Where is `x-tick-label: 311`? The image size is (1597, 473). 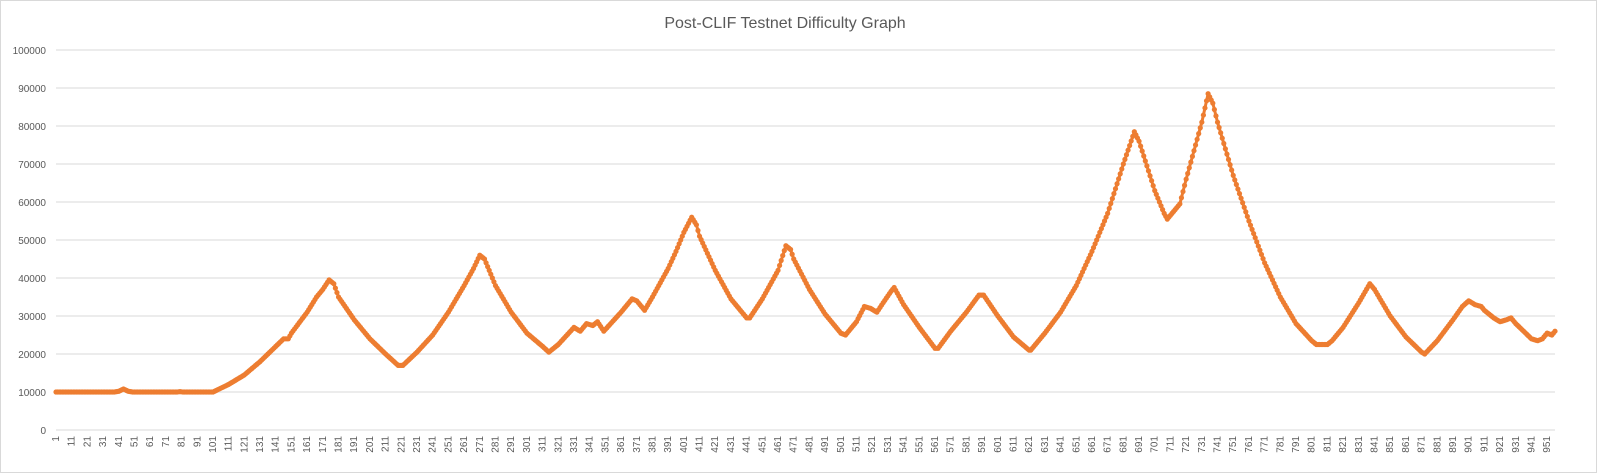
x-tick-label: 311 is located at coordinates (543, 444).